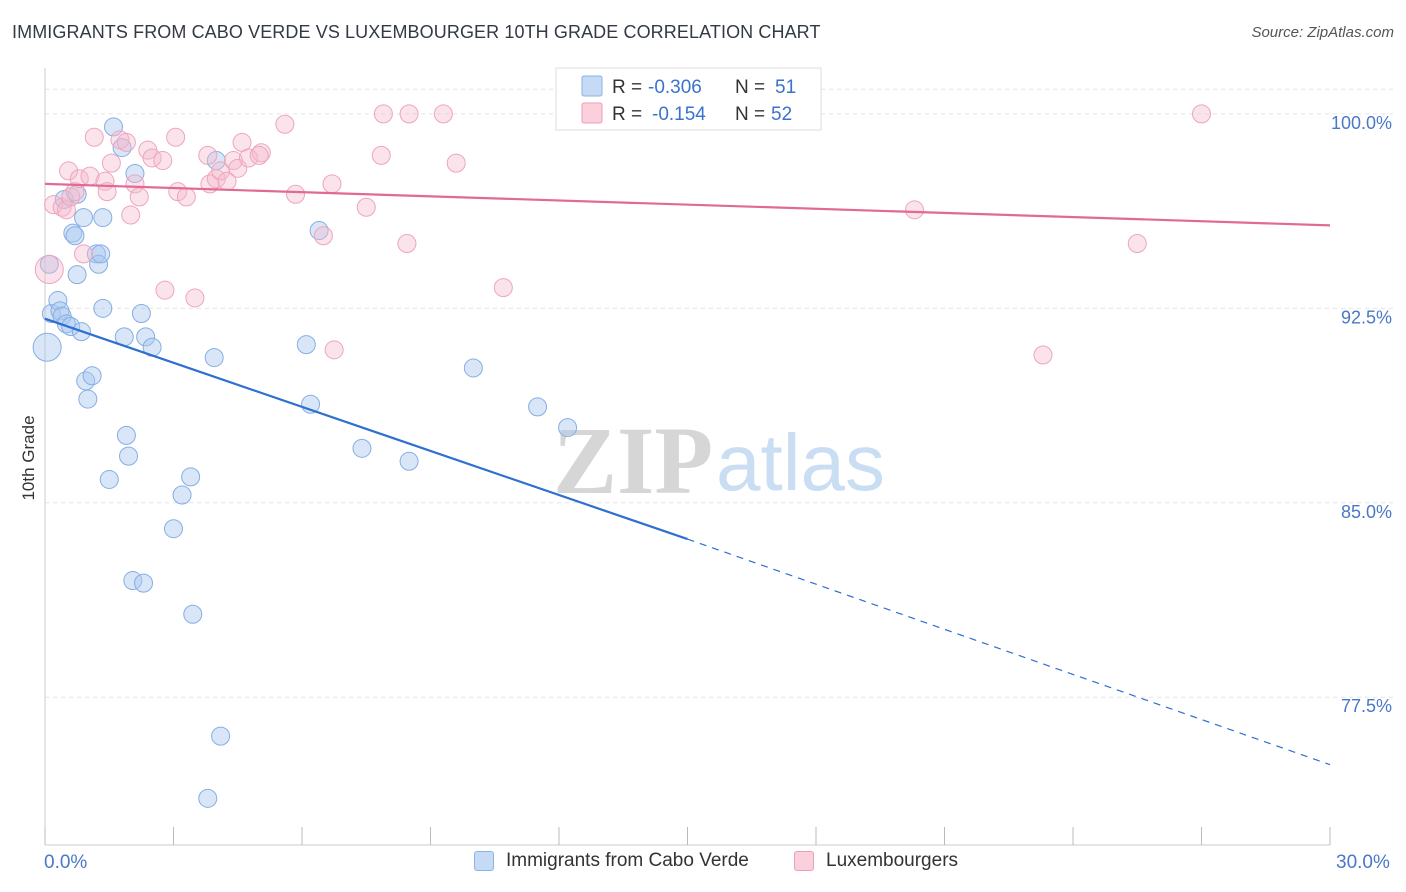 The height and width of the screenshot is (892, 1406). What do you see at coordinates (675, 87) in the screenshot?
I see `legend-r-value-1: -0.306` at bounding box center [675, 87].